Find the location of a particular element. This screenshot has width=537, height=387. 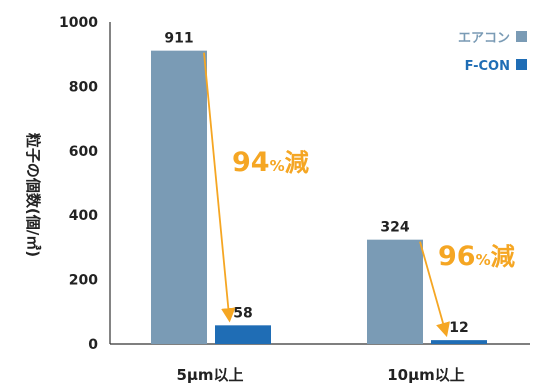

reduction-label: 94%減 is located at coordinates (271, 162).